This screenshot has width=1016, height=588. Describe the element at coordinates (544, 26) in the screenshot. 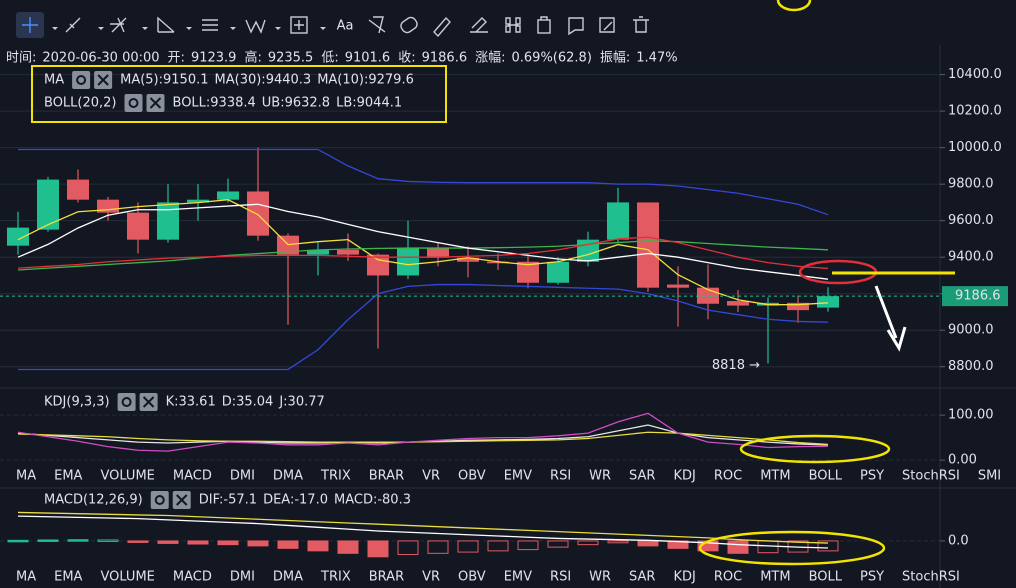

I see `lock-tool` at that location.